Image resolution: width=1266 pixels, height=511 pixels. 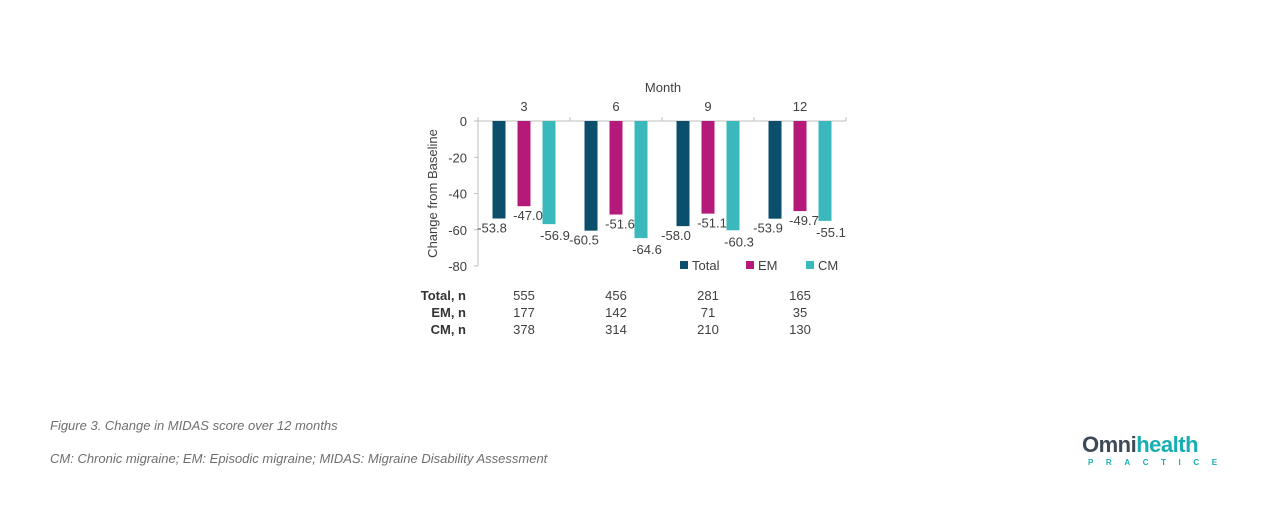 What do you see at coordinates (555, 235) in the screenshot?
I see `data-label: -56.9` at bounding box center [555, 235].